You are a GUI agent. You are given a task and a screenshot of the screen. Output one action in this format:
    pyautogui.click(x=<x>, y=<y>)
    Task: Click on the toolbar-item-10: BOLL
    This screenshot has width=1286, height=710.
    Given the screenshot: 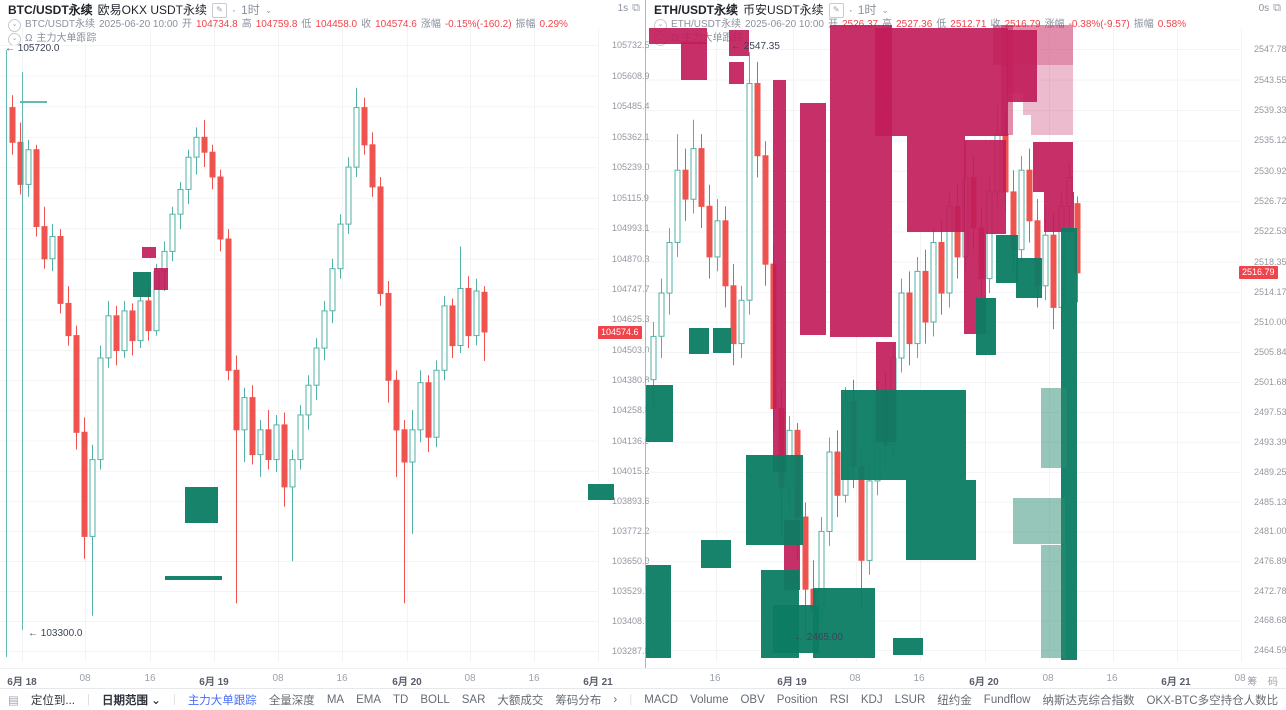 What is the action you would take?
    pyautogui.click(x=435, y=699)
    